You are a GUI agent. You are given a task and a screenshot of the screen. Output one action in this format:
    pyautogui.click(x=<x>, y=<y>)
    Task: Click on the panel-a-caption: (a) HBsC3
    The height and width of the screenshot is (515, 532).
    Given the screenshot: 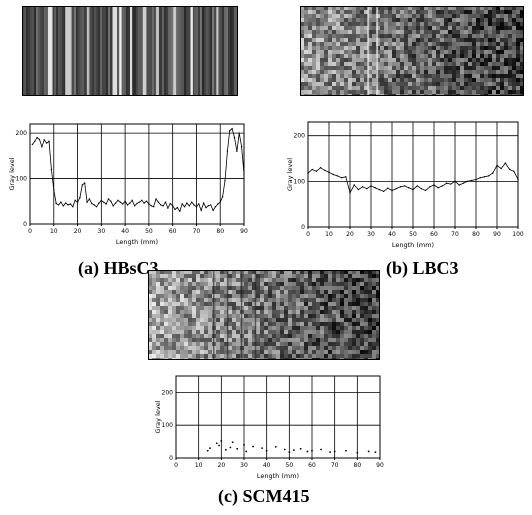 What is the action you would take?
    pyautogui.click(x=118, y=268)
    